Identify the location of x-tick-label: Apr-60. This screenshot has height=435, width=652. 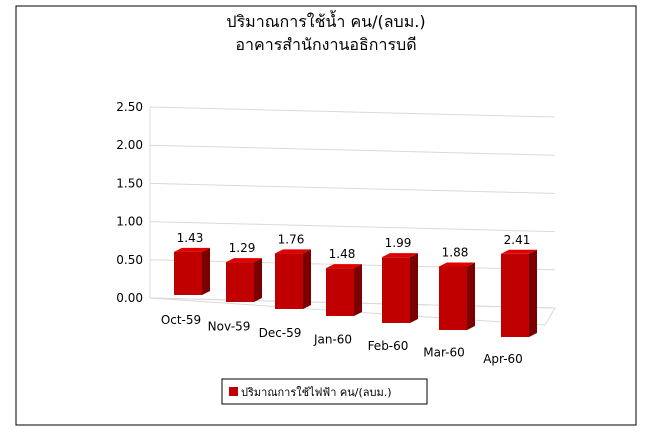
(503, 359).